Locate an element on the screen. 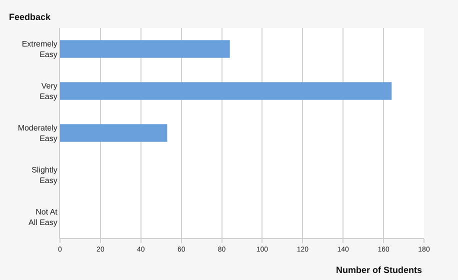 The width and height of the screenshot is (458, 280). y-tick-label: Moderately Easy is located at coordinates (38, 133).